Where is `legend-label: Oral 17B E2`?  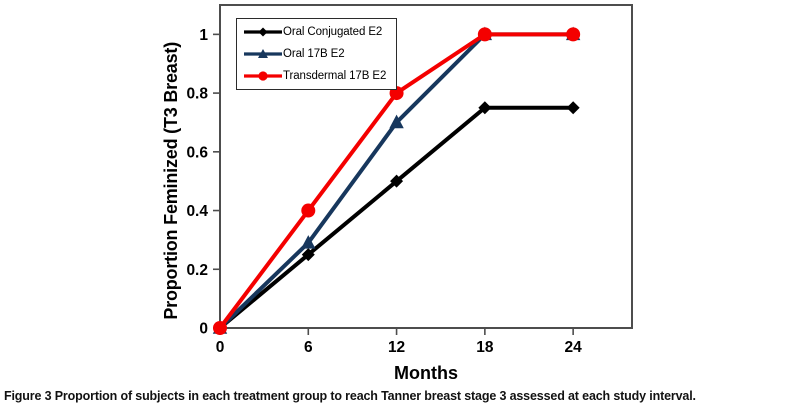 legend-label: Oral 17B E2 is located at coordinates (314, 54).